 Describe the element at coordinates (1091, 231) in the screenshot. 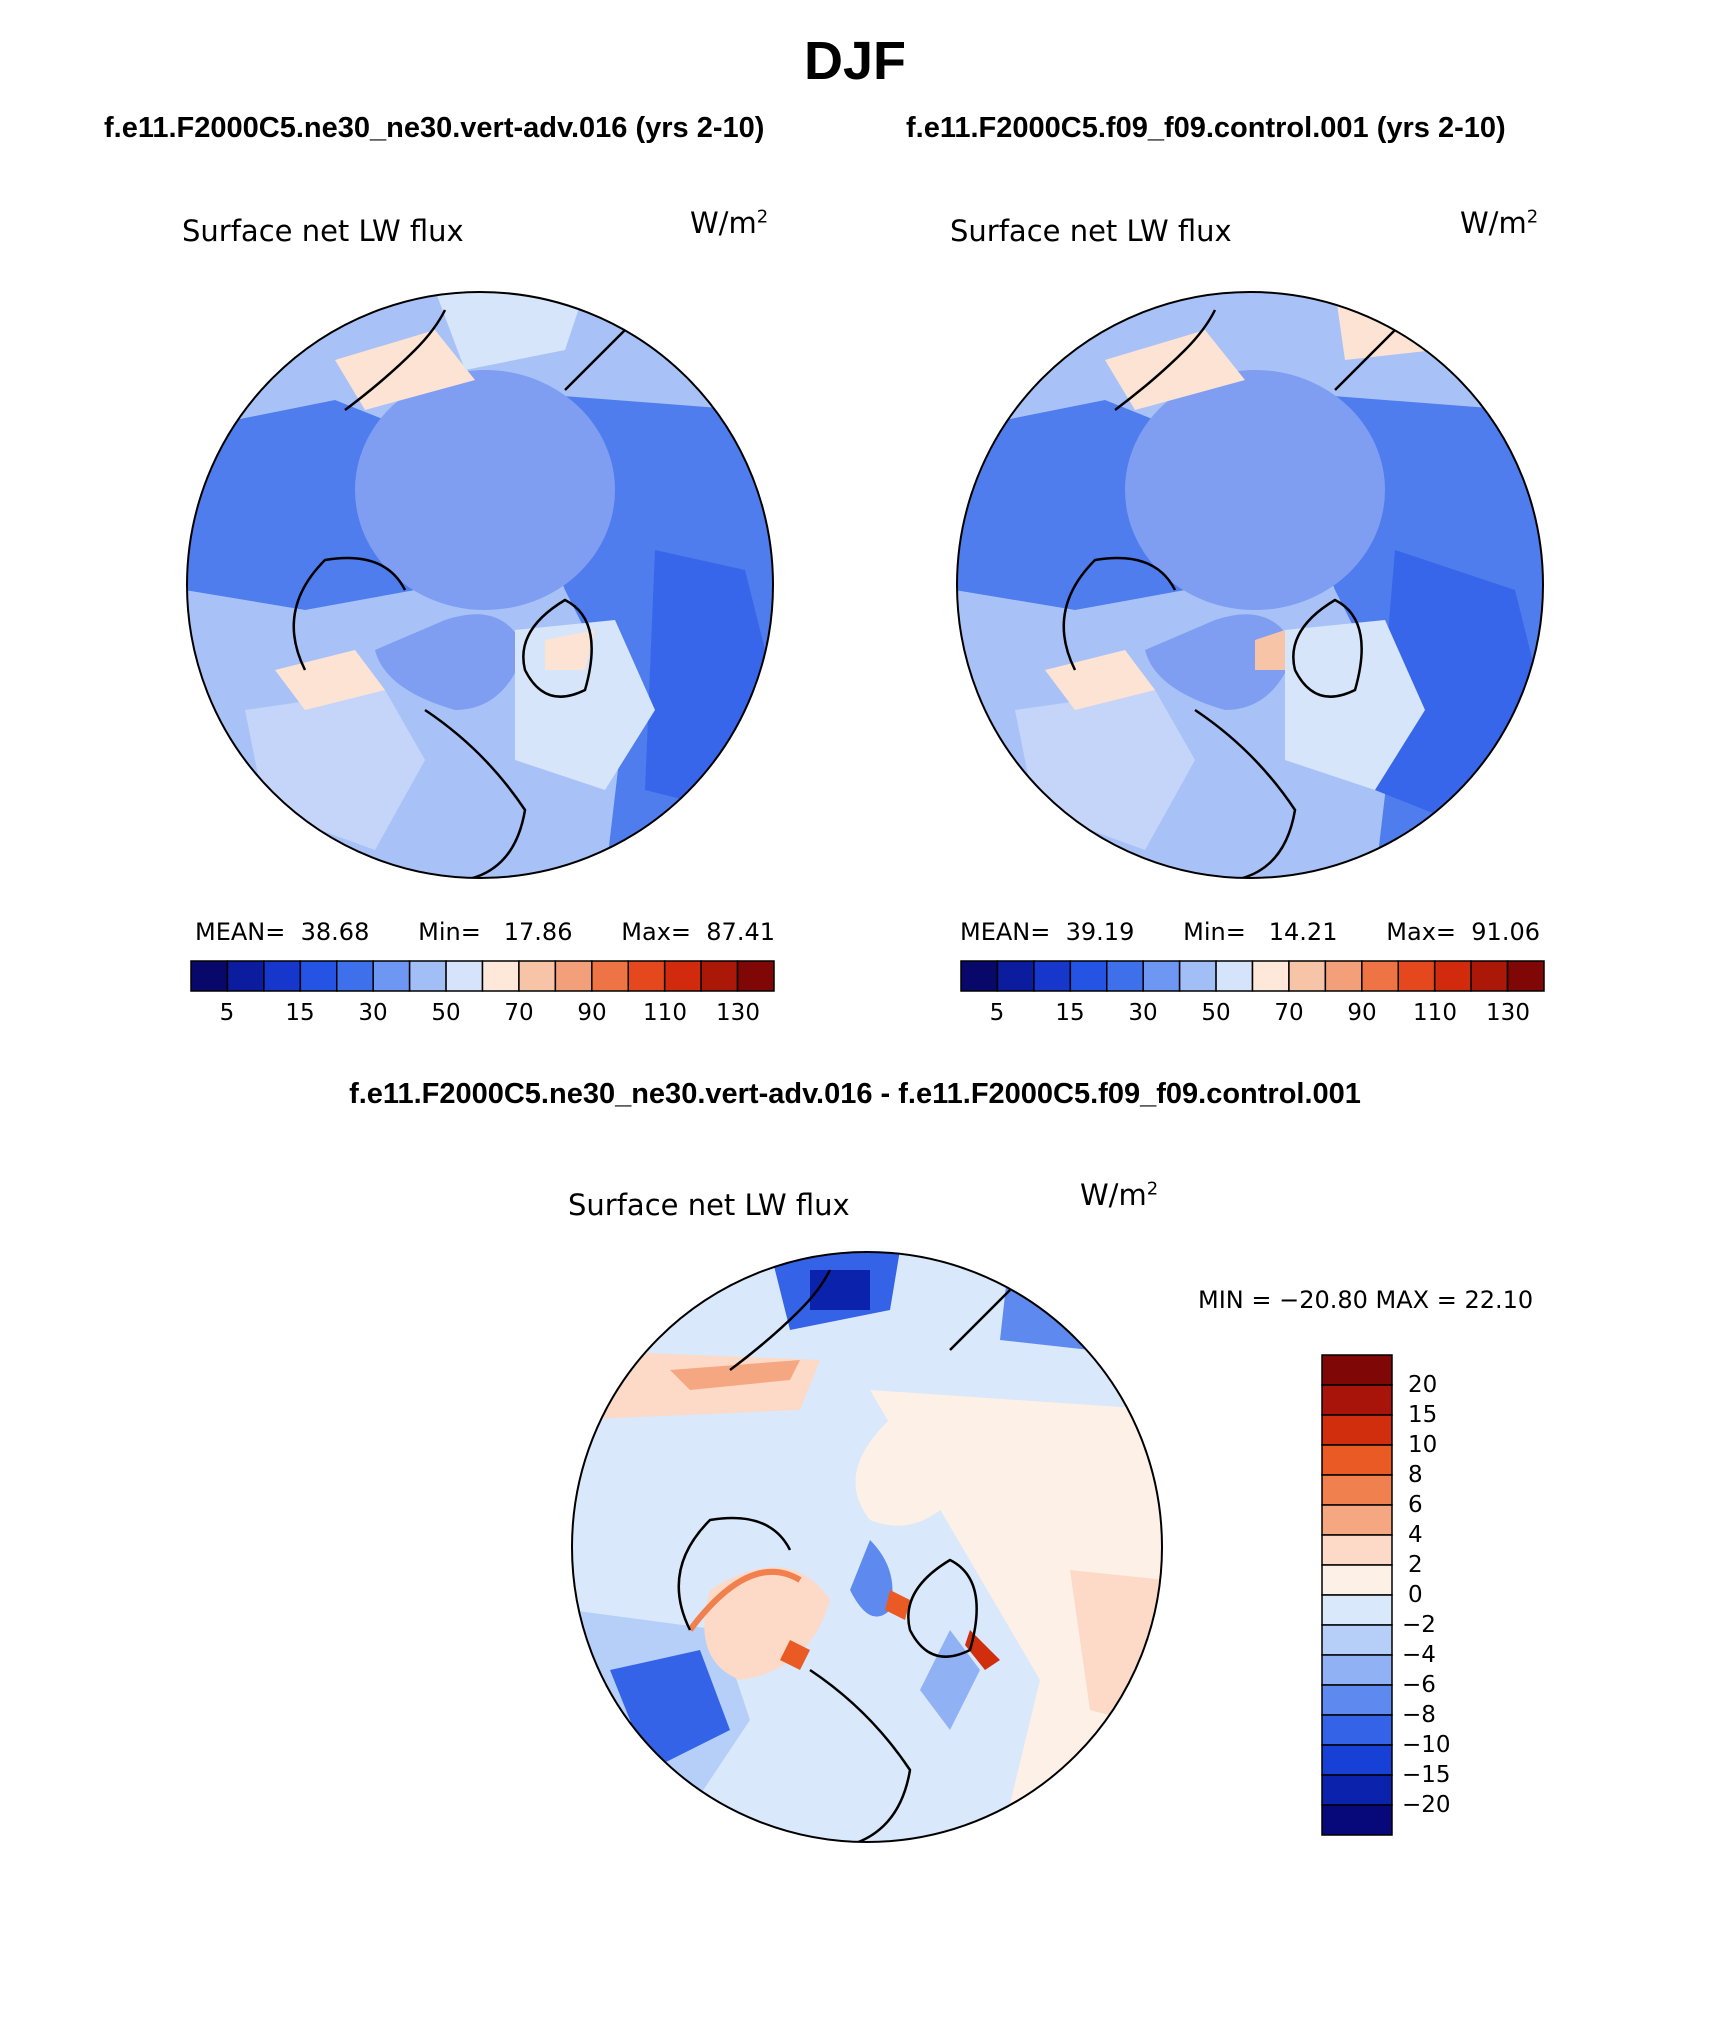

I see `panel-2-variable-label: Surface net LW flux` at that location.